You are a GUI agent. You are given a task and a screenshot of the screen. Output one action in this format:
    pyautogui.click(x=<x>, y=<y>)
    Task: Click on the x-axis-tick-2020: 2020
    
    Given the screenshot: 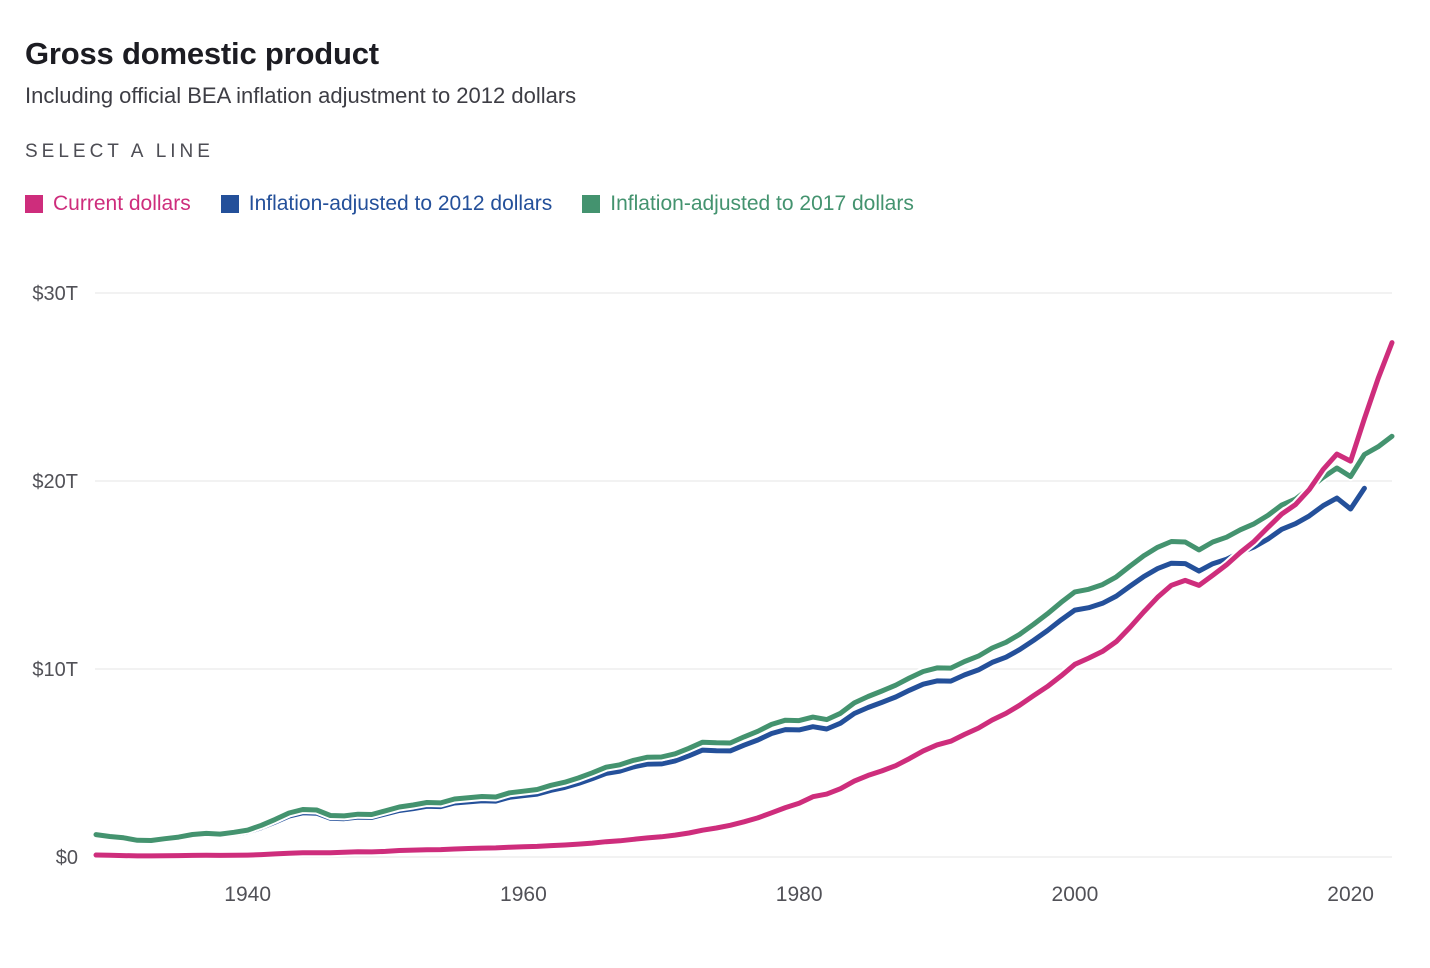 What is the action you would take?
    pyautogui.click(x=1350, y=894)
    